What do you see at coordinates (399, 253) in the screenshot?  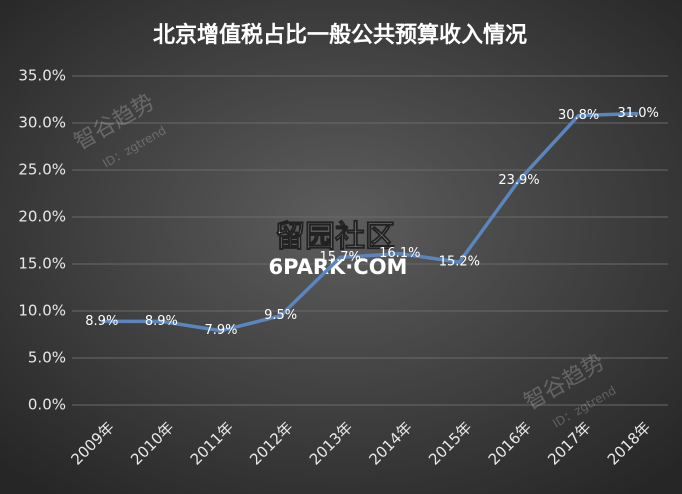 I see `data-label: 16.1%` at bounding box center [399, 253].